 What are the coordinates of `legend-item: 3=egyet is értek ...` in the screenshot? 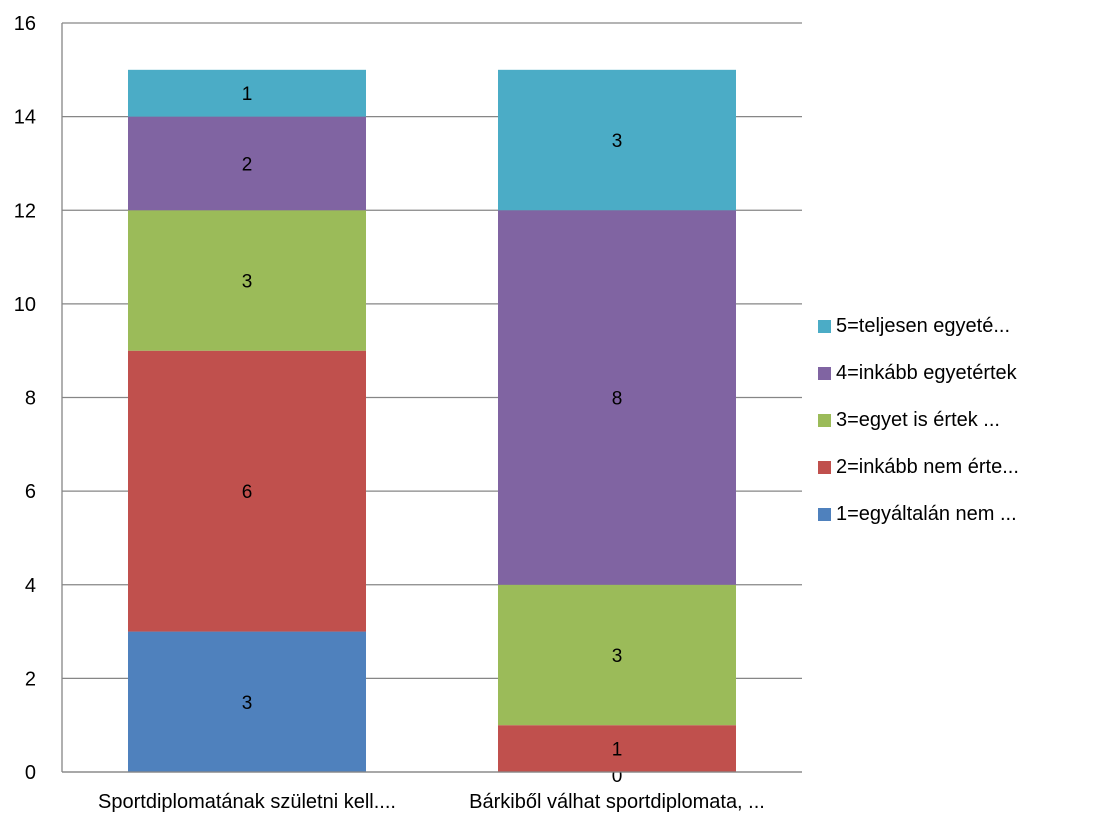 It's located at (956, 420).